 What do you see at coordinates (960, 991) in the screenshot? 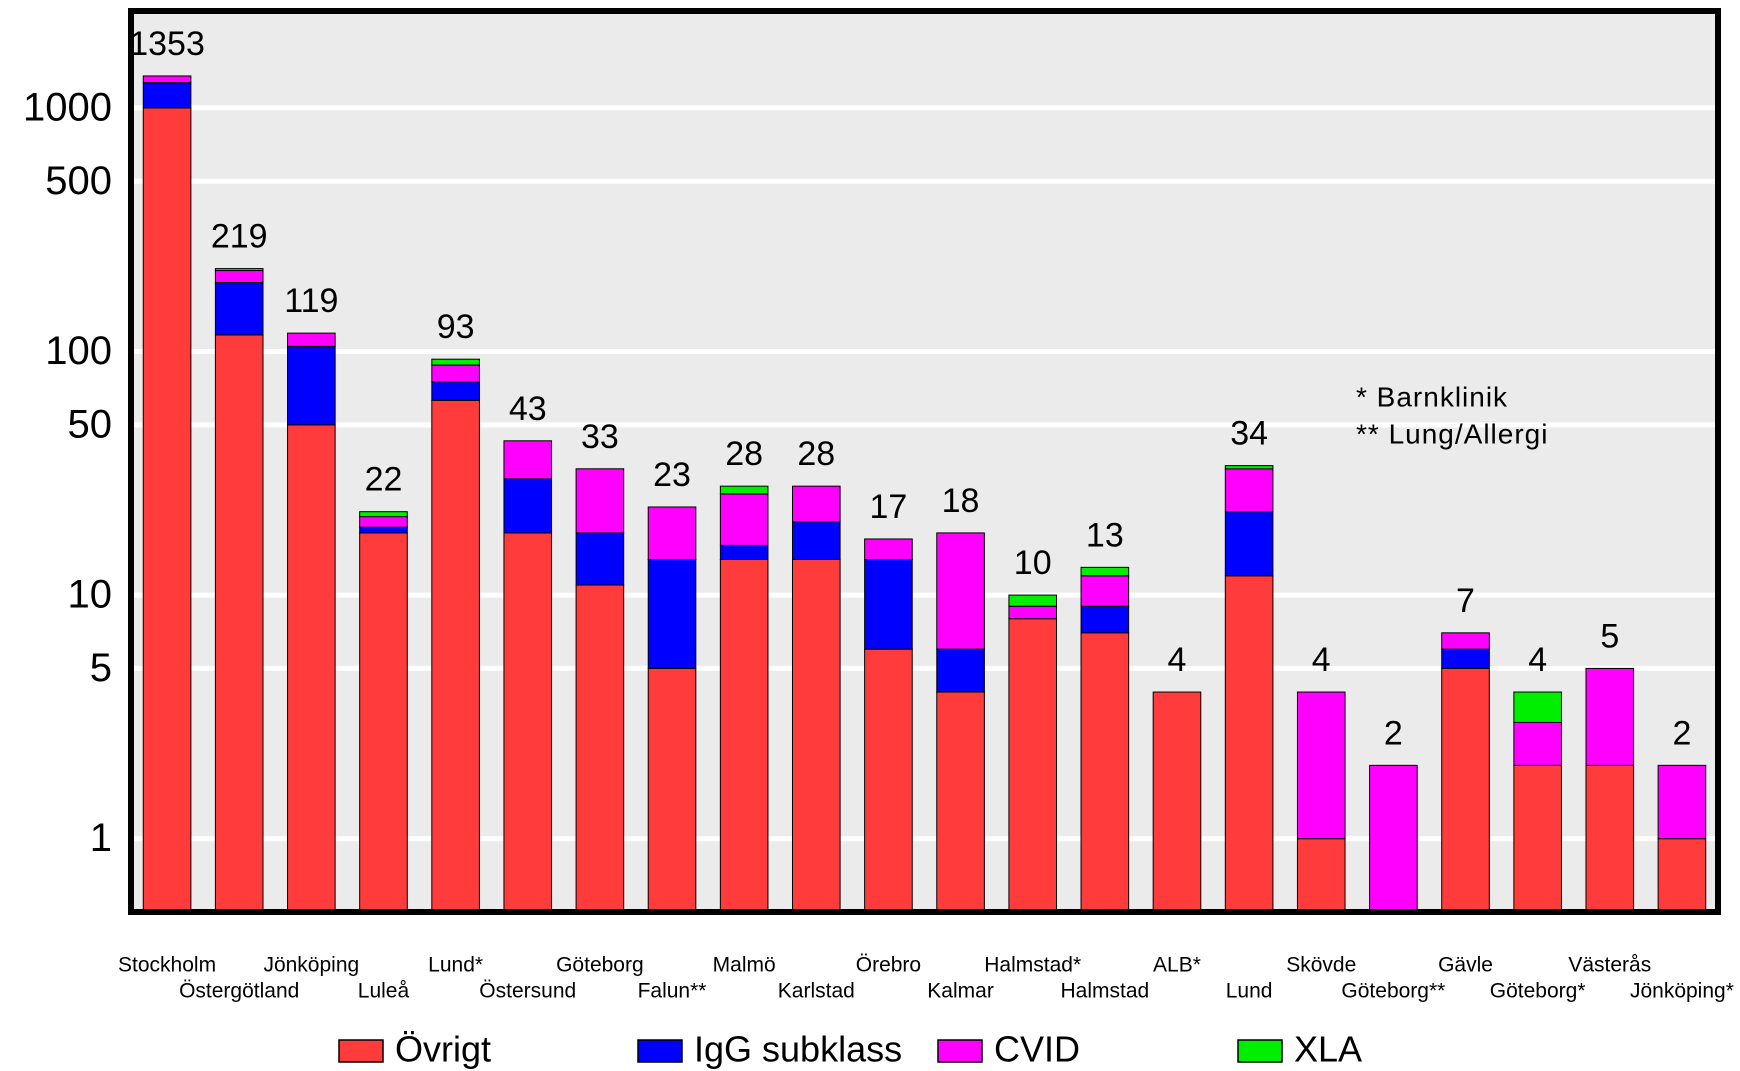
I see `x-tick-label: Kalmar` at bounding box center [960, 991].